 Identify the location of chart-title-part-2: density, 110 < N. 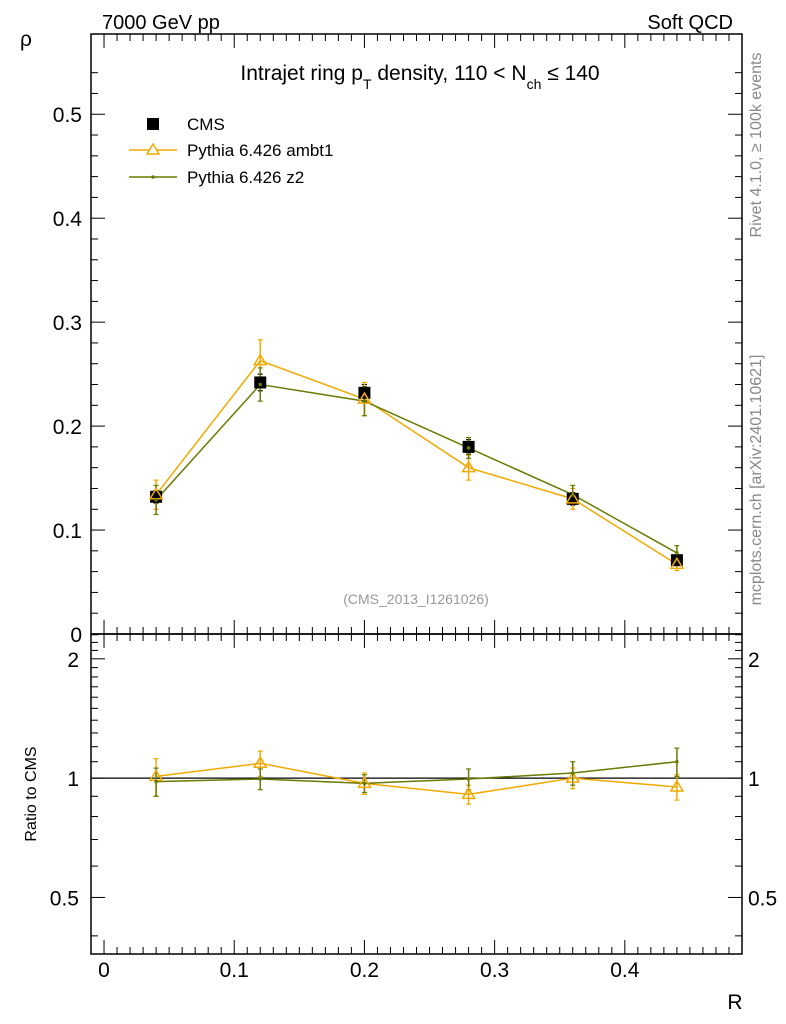
(449, 73).